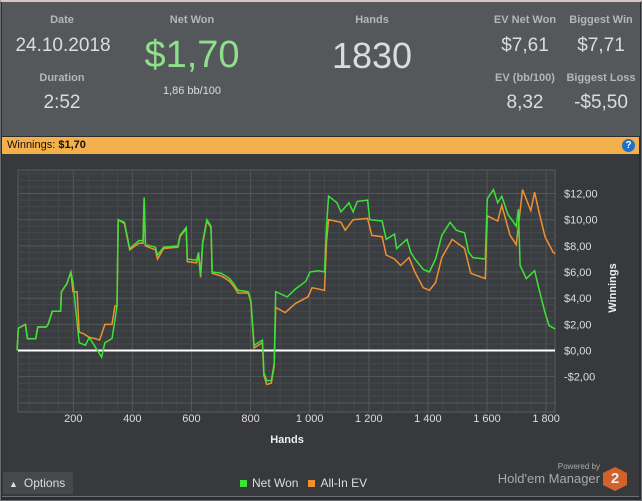  I want to click on options-button: ▲ Options, so click(38, 483).